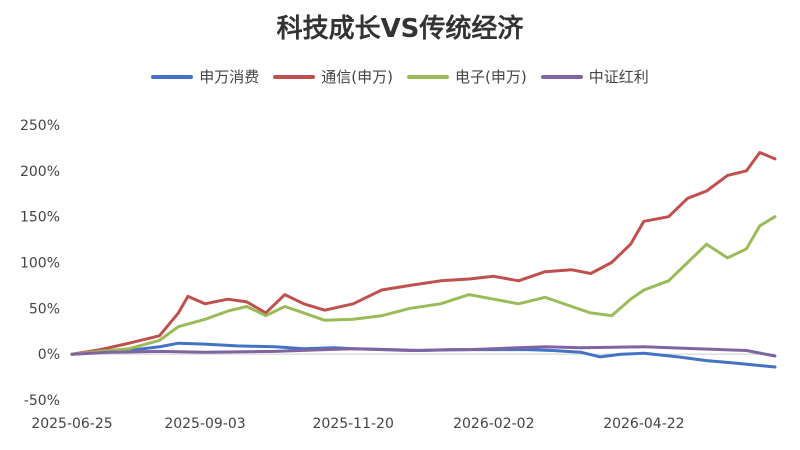 The width and height of the screenshot is (800, 450). I want to click on legend-label: 中证红利, so click(618, 77).